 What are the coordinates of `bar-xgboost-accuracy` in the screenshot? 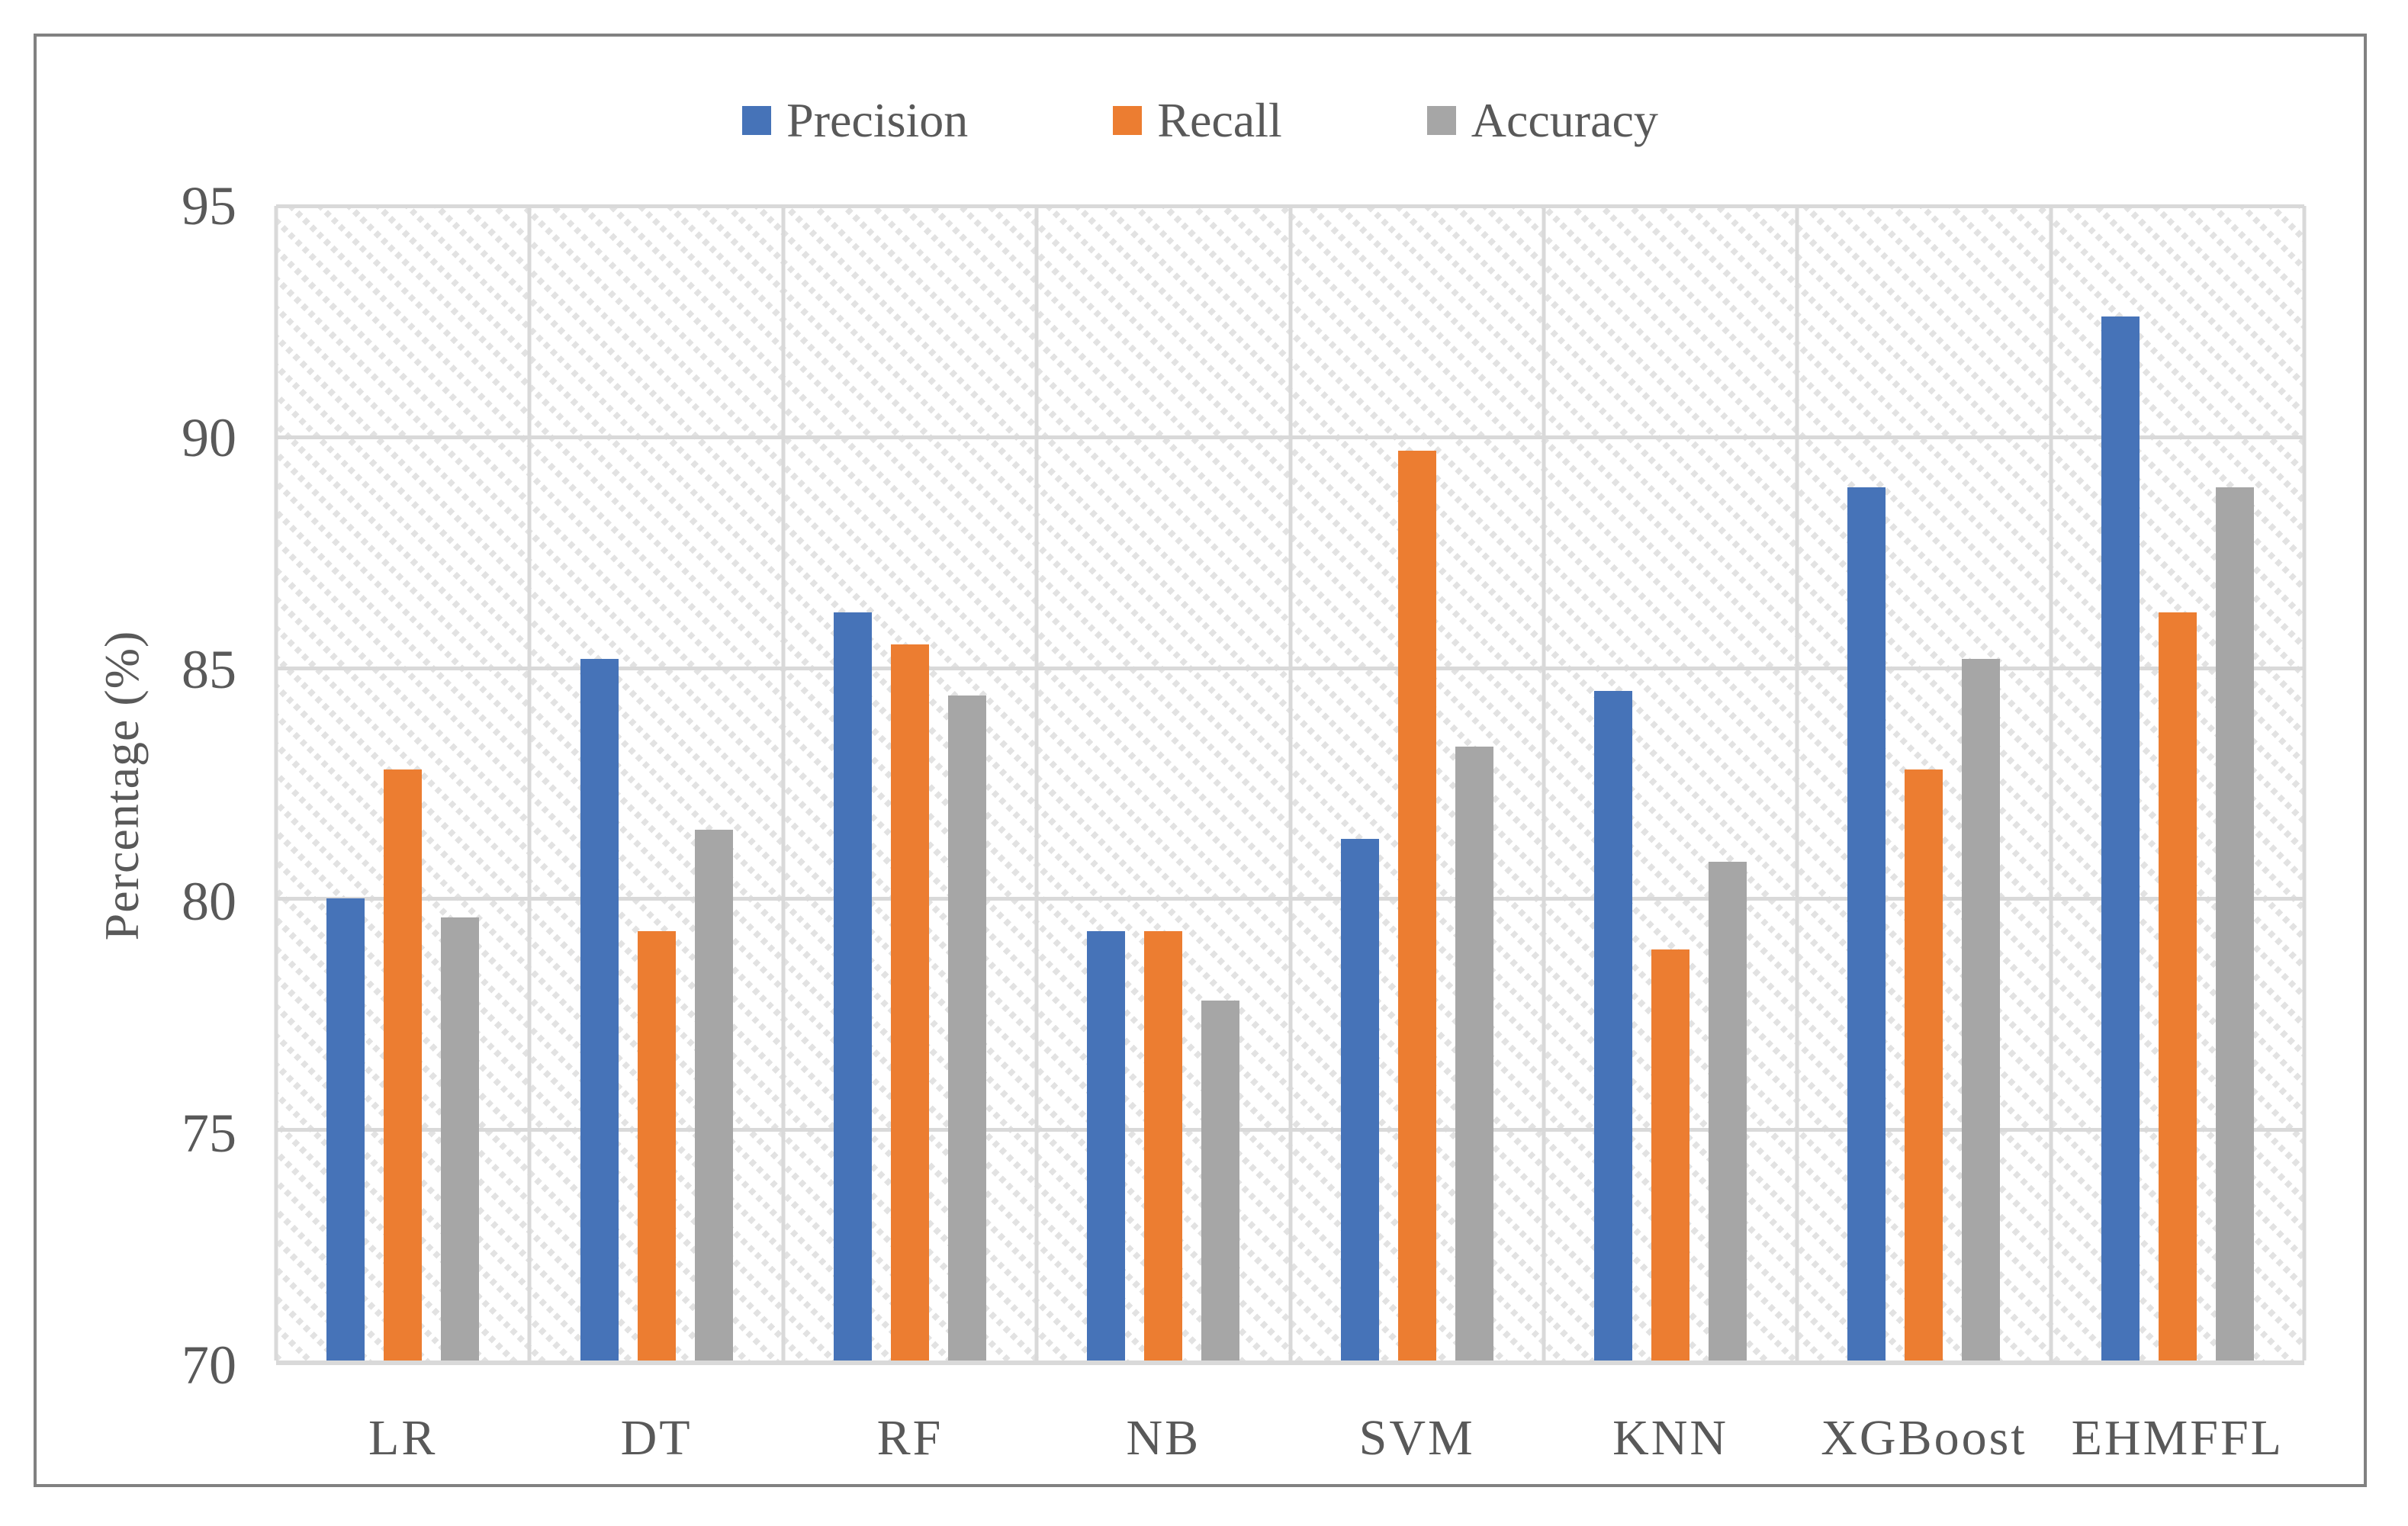 It's located at (1981, 1009).